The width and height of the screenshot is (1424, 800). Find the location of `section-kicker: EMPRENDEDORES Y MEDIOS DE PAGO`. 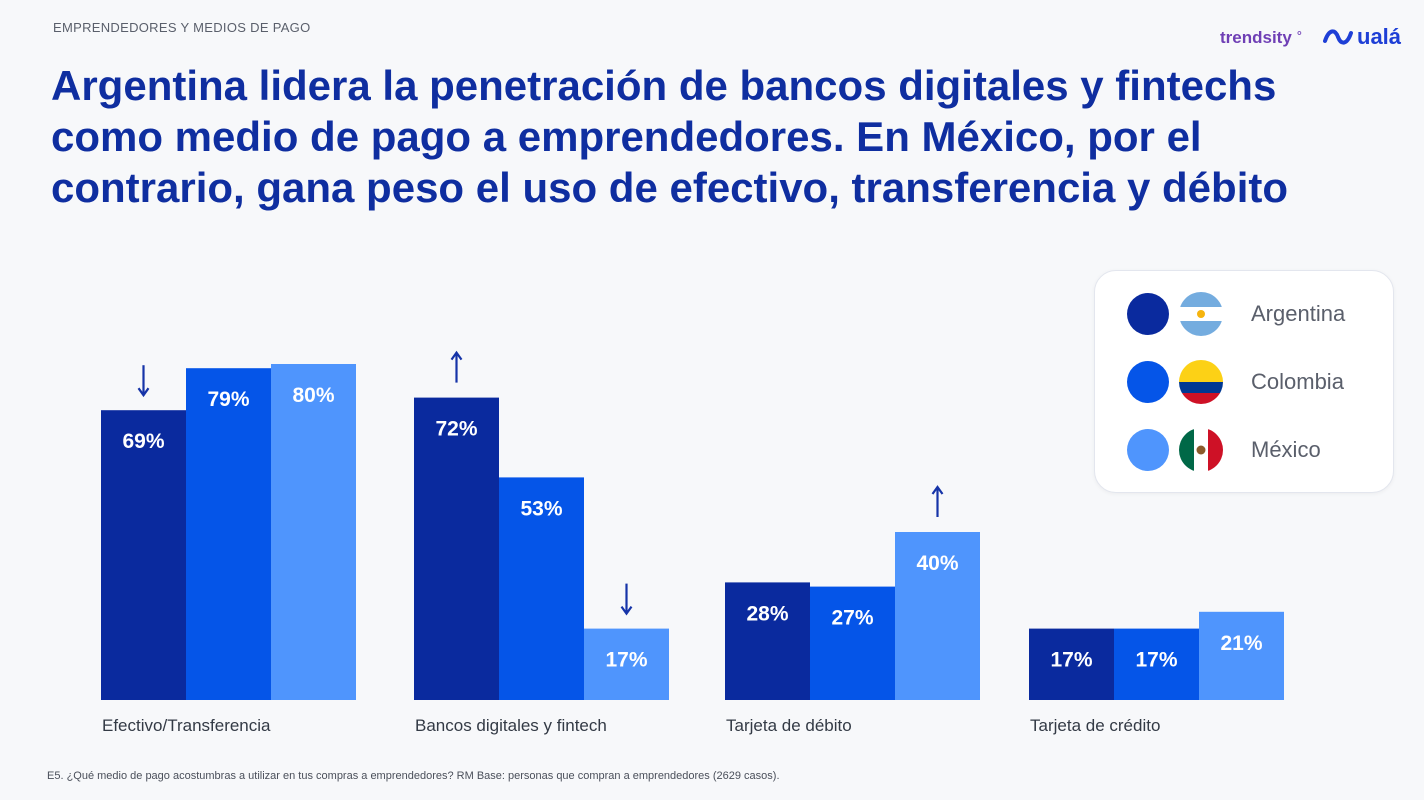

section-kicker: EMPRENDEDORES Y MEDIOS DE PAGO is located at coordinates (182, 27).